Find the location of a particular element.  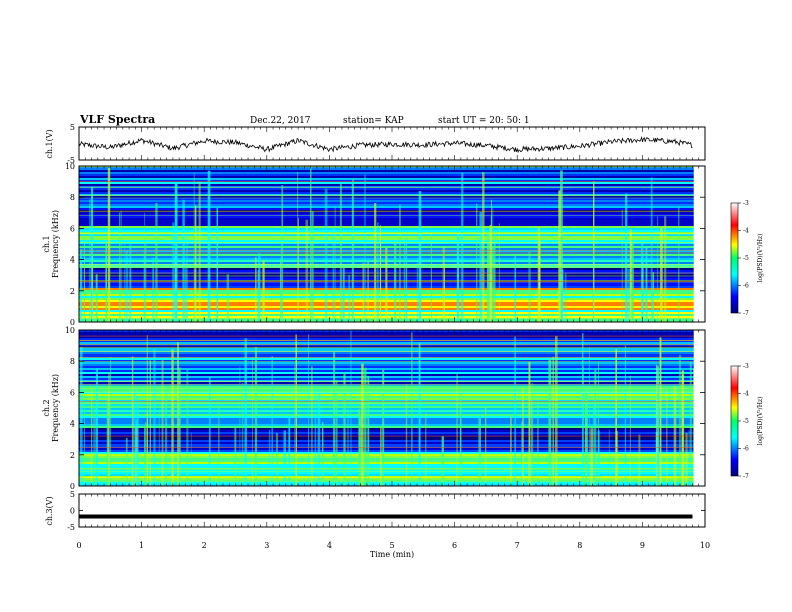

no-data-region is located at coordinates (699, 408).